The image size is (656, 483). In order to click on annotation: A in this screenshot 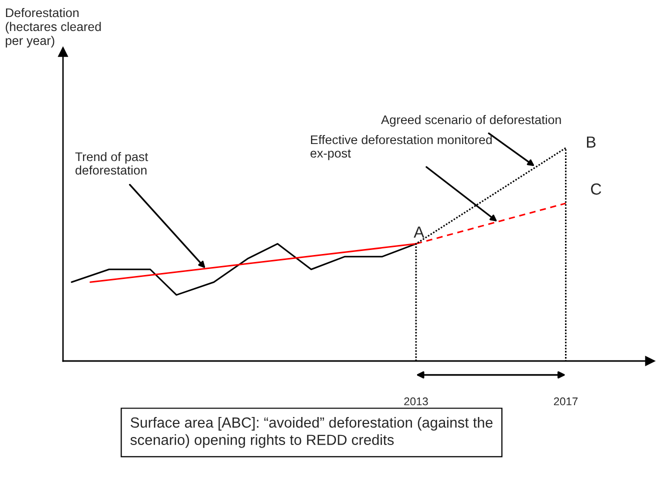, I will do `click(419, 232)`.